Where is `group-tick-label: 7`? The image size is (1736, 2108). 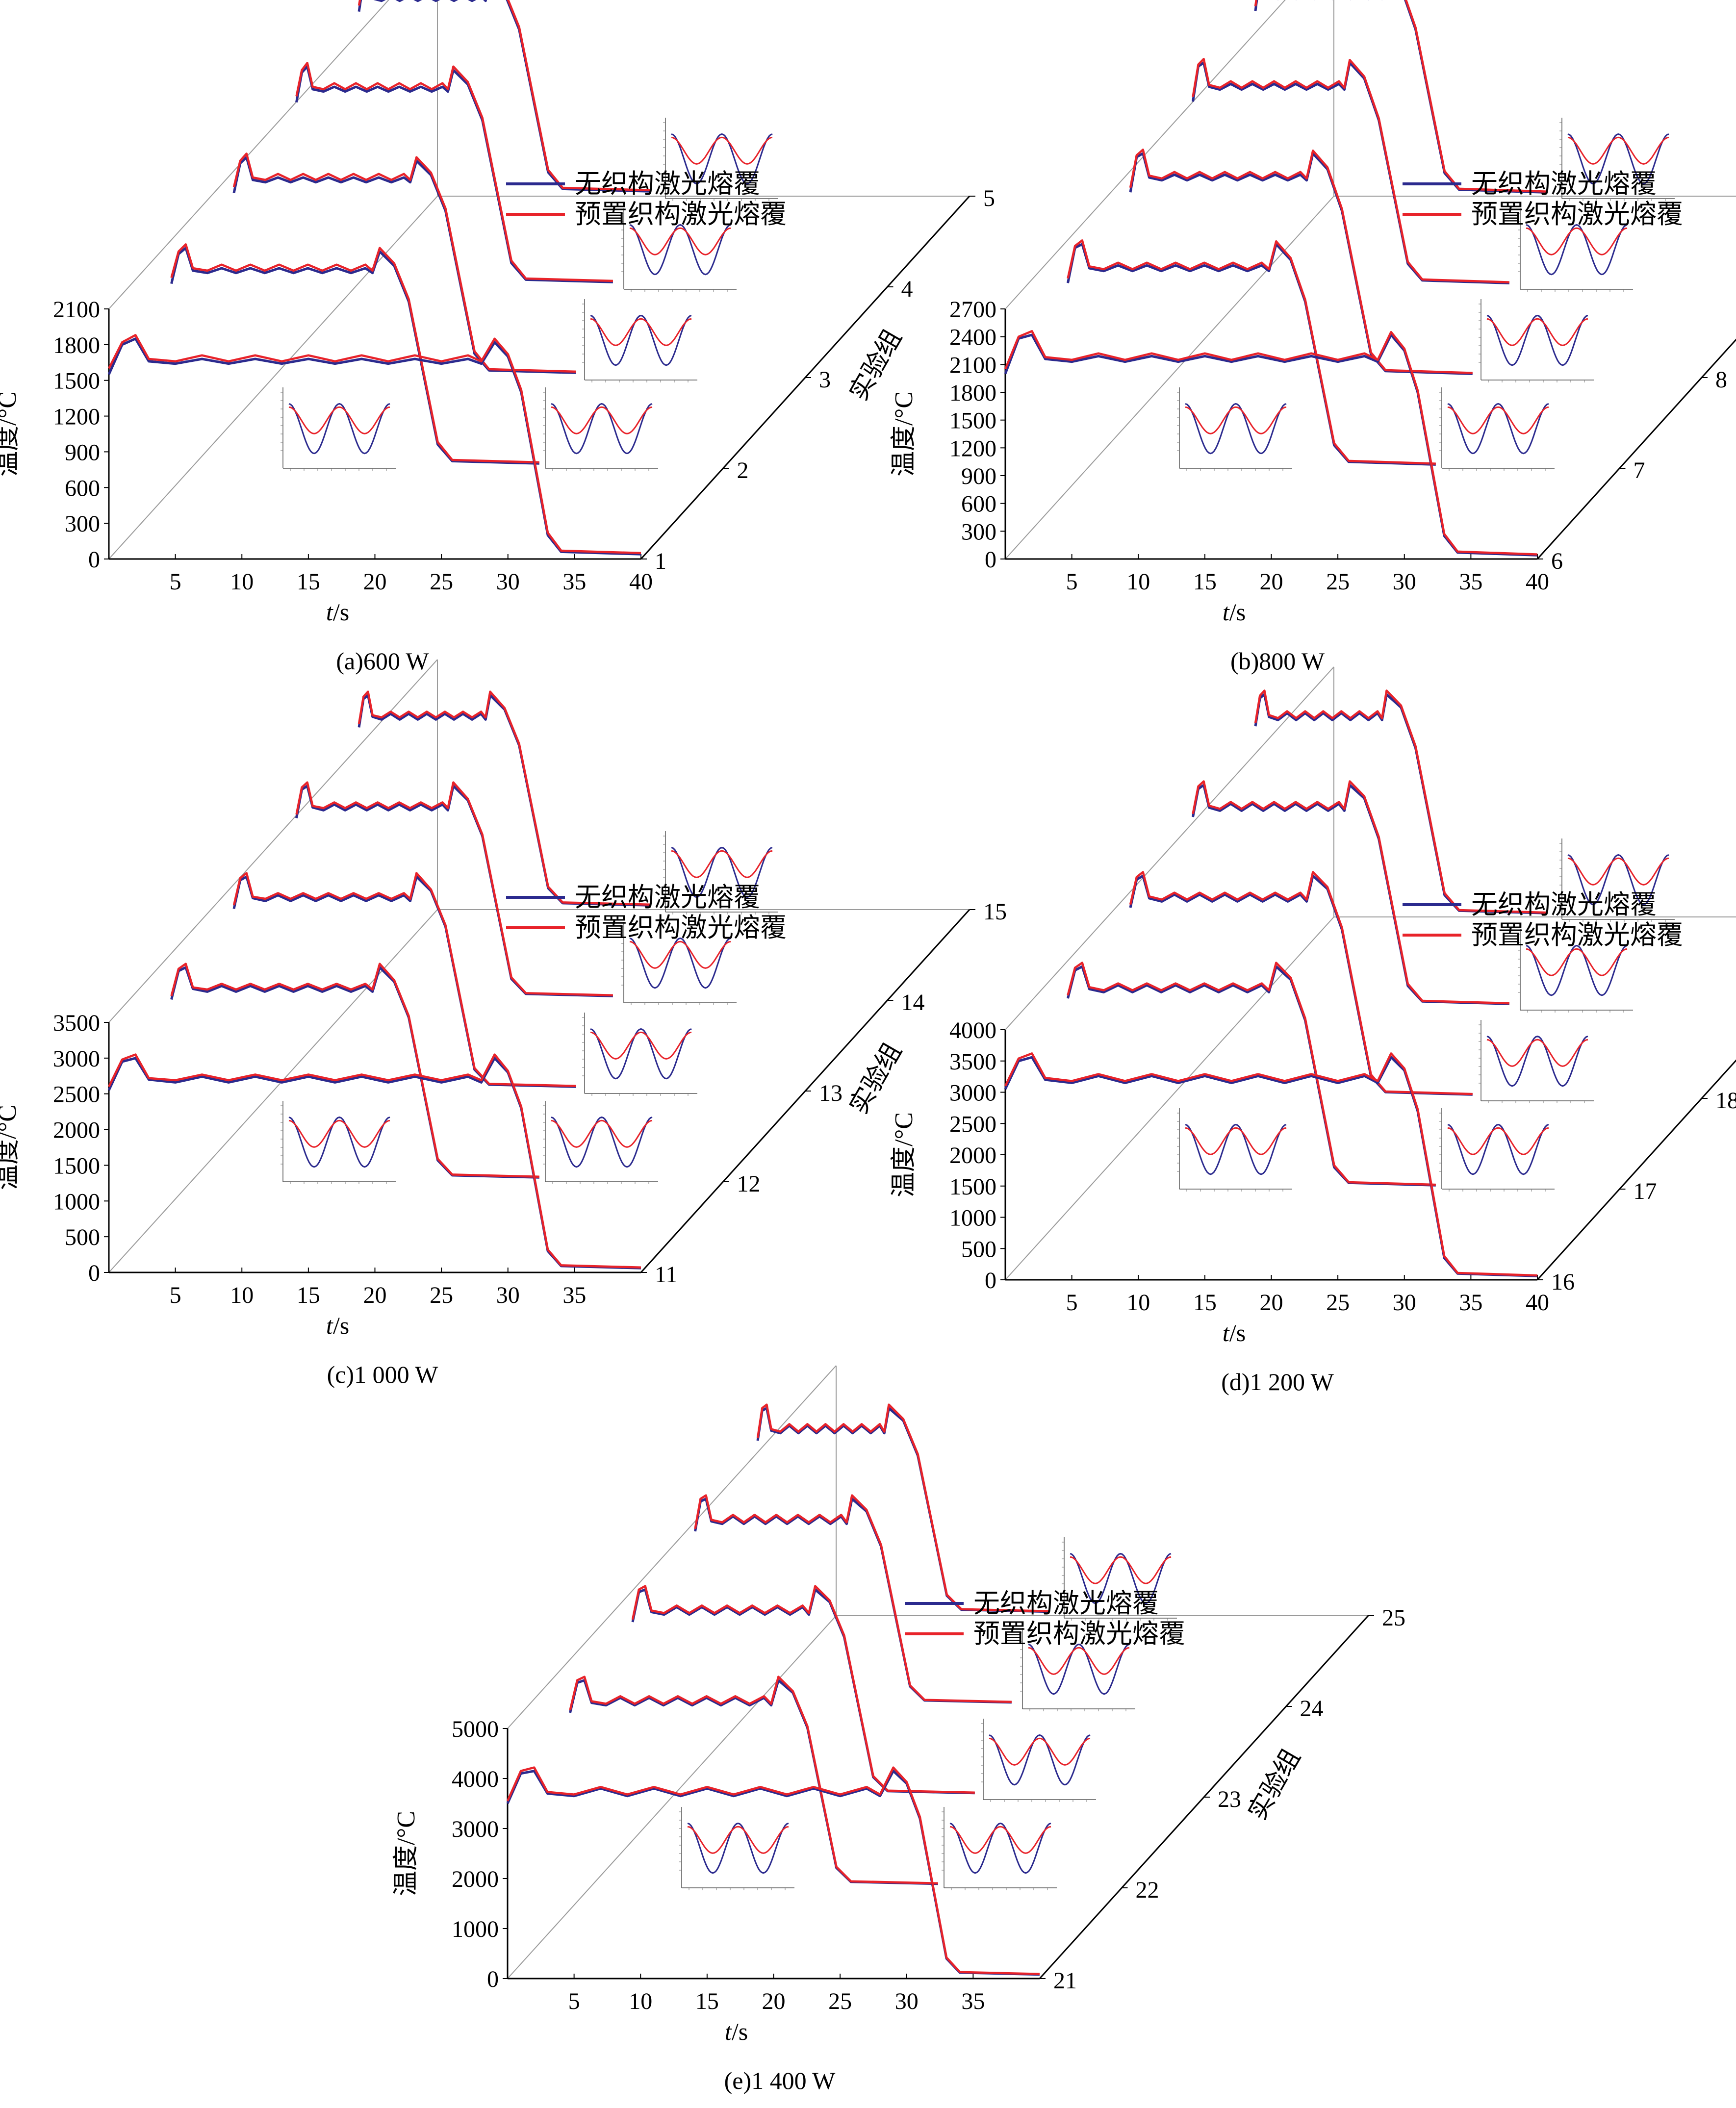 group-tick-label: 7 is located at coordinates (1640, 470).